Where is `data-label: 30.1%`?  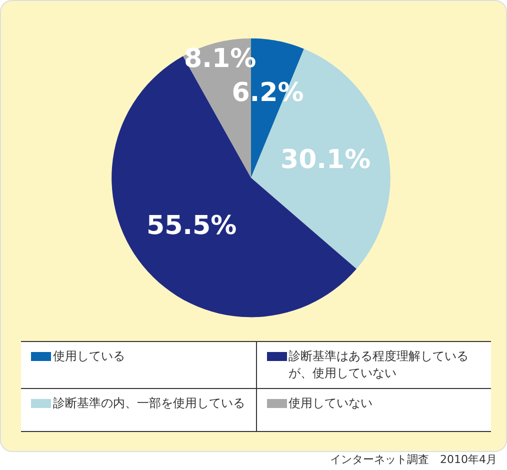 data-label: 30.1% is located at coordinates (325, 160).